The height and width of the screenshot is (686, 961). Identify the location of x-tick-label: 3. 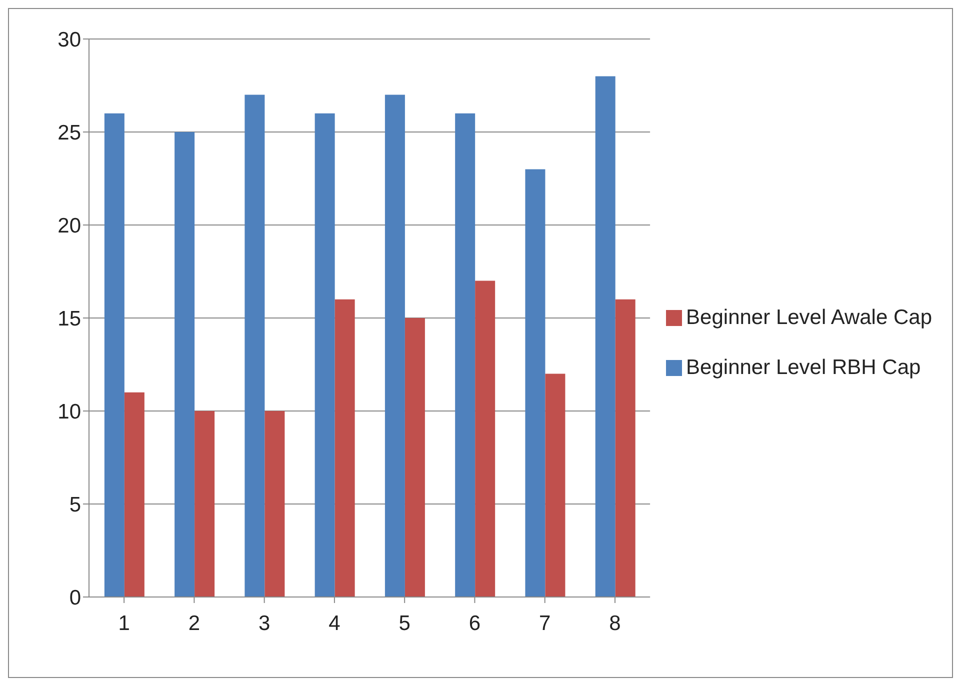
(264, 623).